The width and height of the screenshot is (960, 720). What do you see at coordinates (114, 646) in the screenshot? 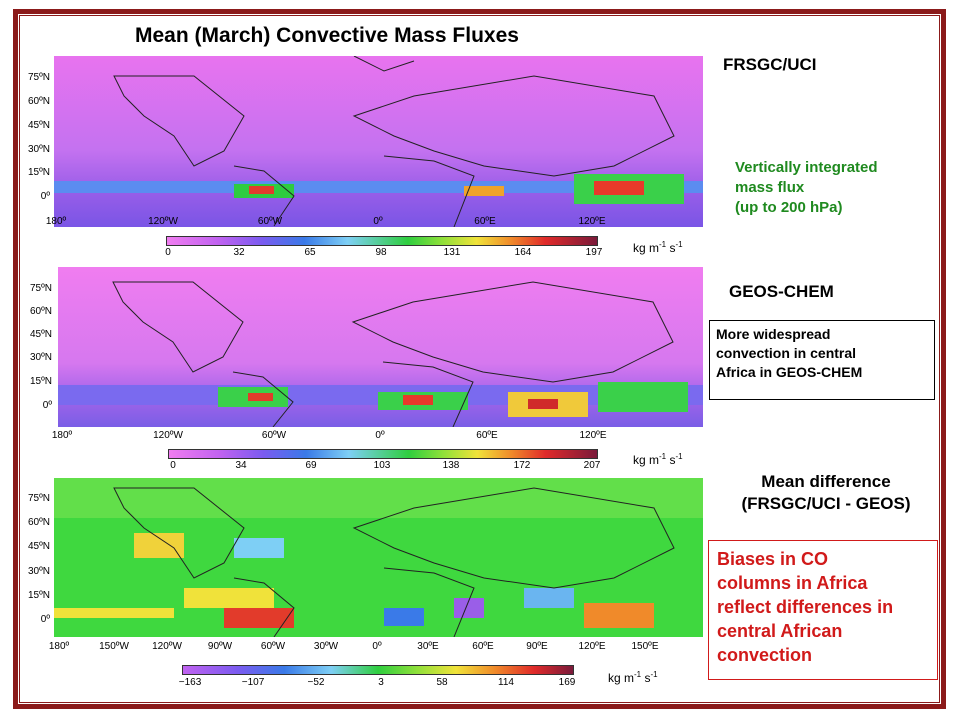
I see `lon-tick: 150ºW` at bounding box center [114, 646].